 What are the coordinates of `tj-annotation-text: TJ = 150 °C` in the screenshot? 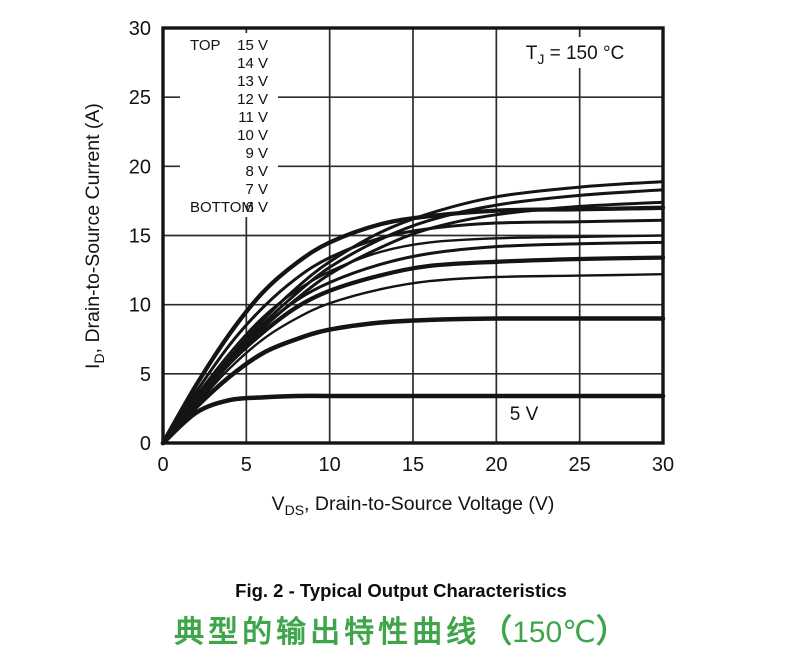 It's located at (575, 55).